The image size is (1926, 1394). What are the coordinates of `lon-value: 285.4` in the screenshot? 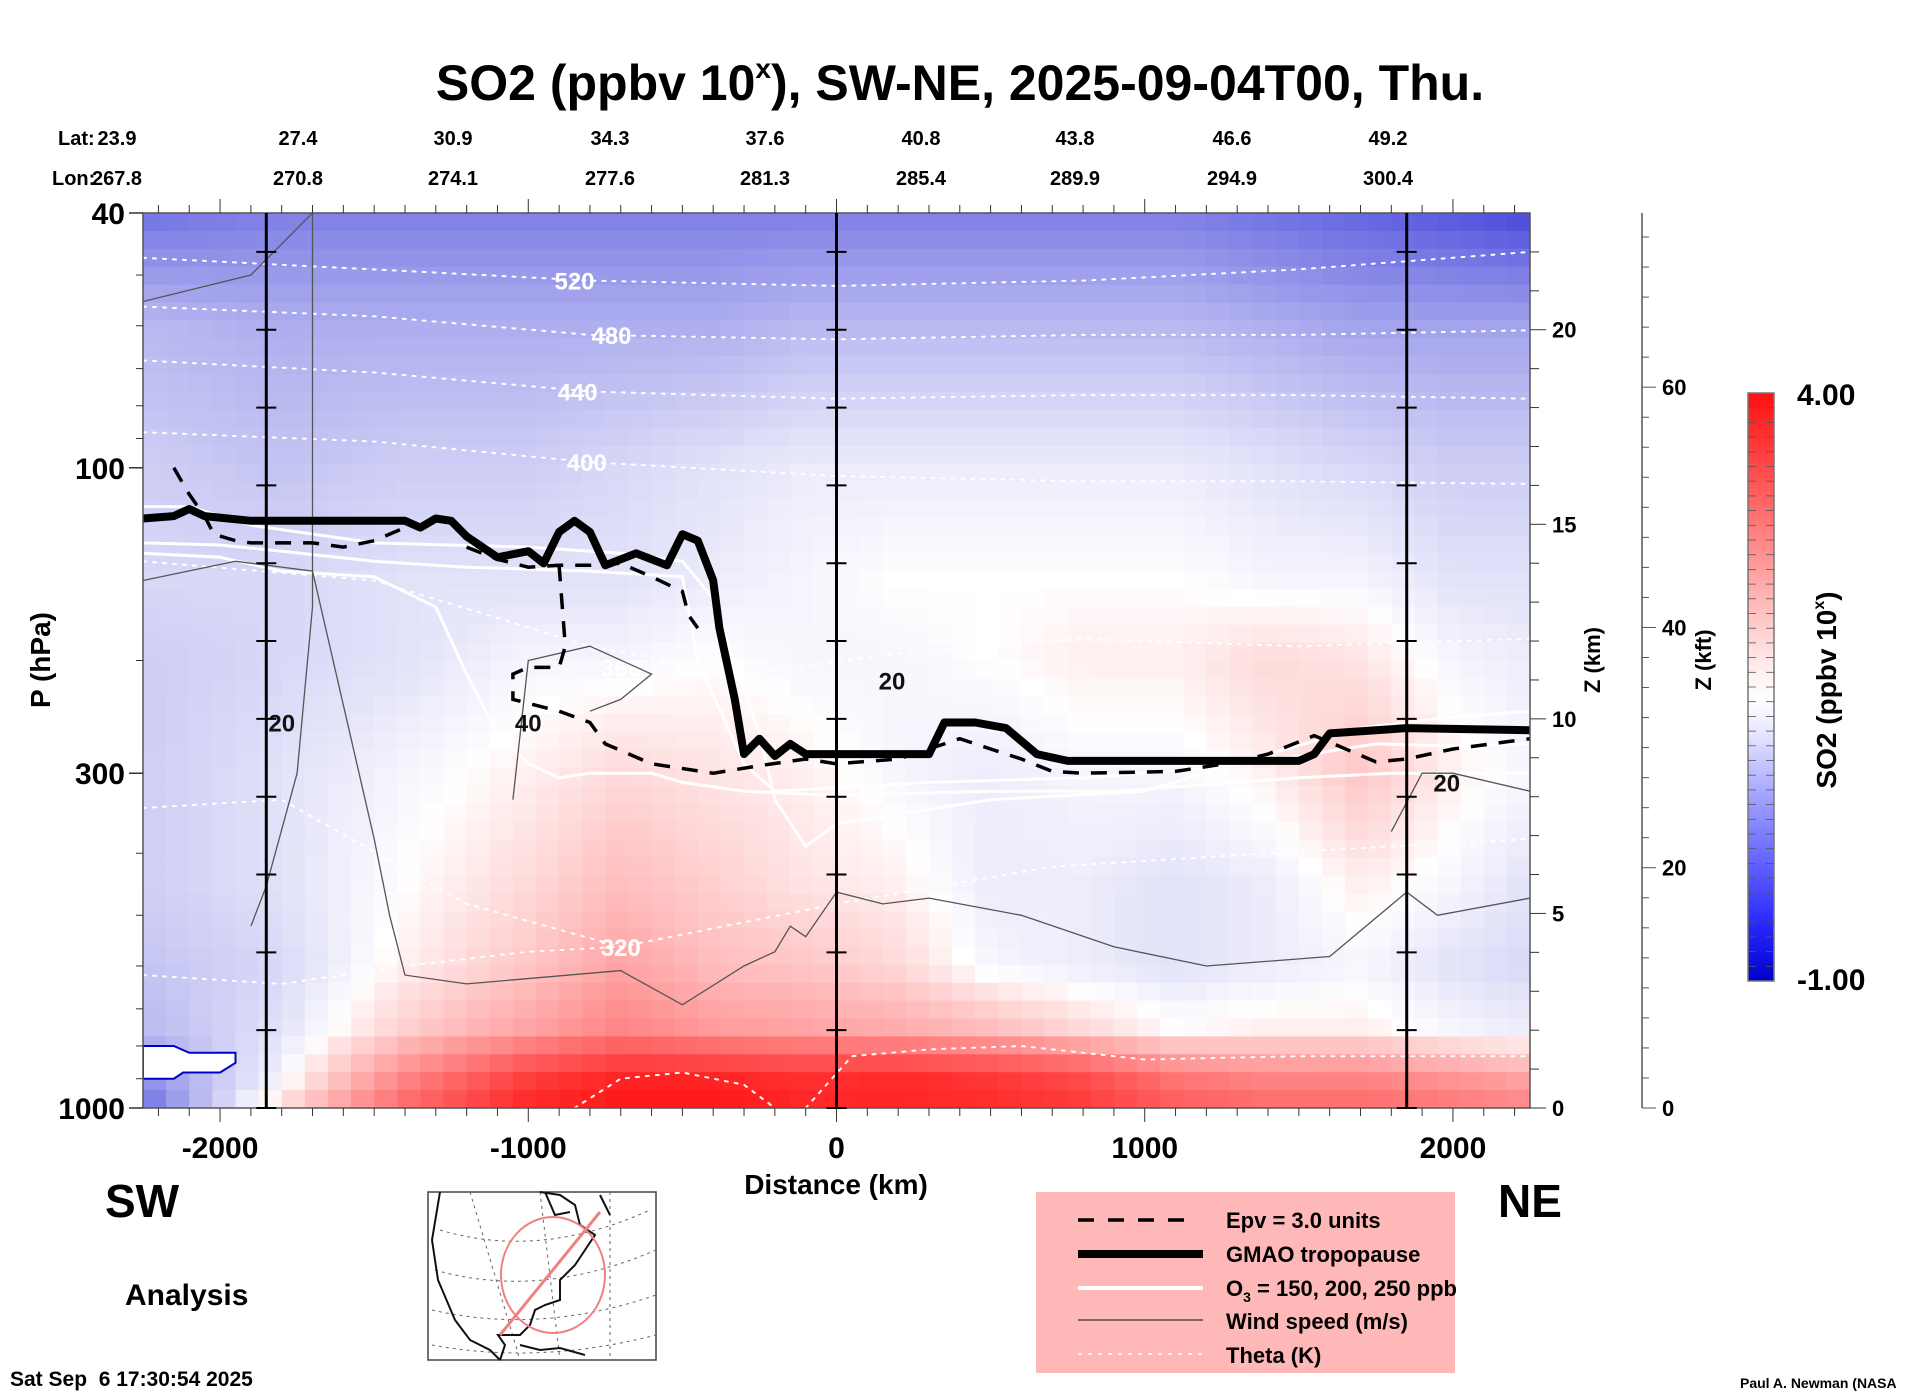 It's located at (921, 179).